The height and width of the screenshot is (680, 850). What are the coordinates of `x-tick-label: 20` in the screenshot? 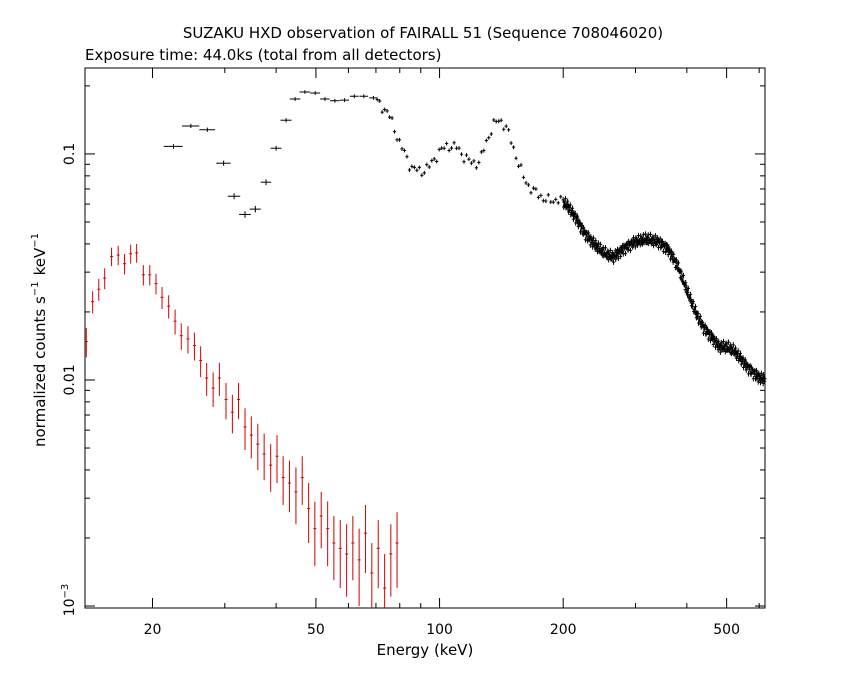 It's located at (153, 630).